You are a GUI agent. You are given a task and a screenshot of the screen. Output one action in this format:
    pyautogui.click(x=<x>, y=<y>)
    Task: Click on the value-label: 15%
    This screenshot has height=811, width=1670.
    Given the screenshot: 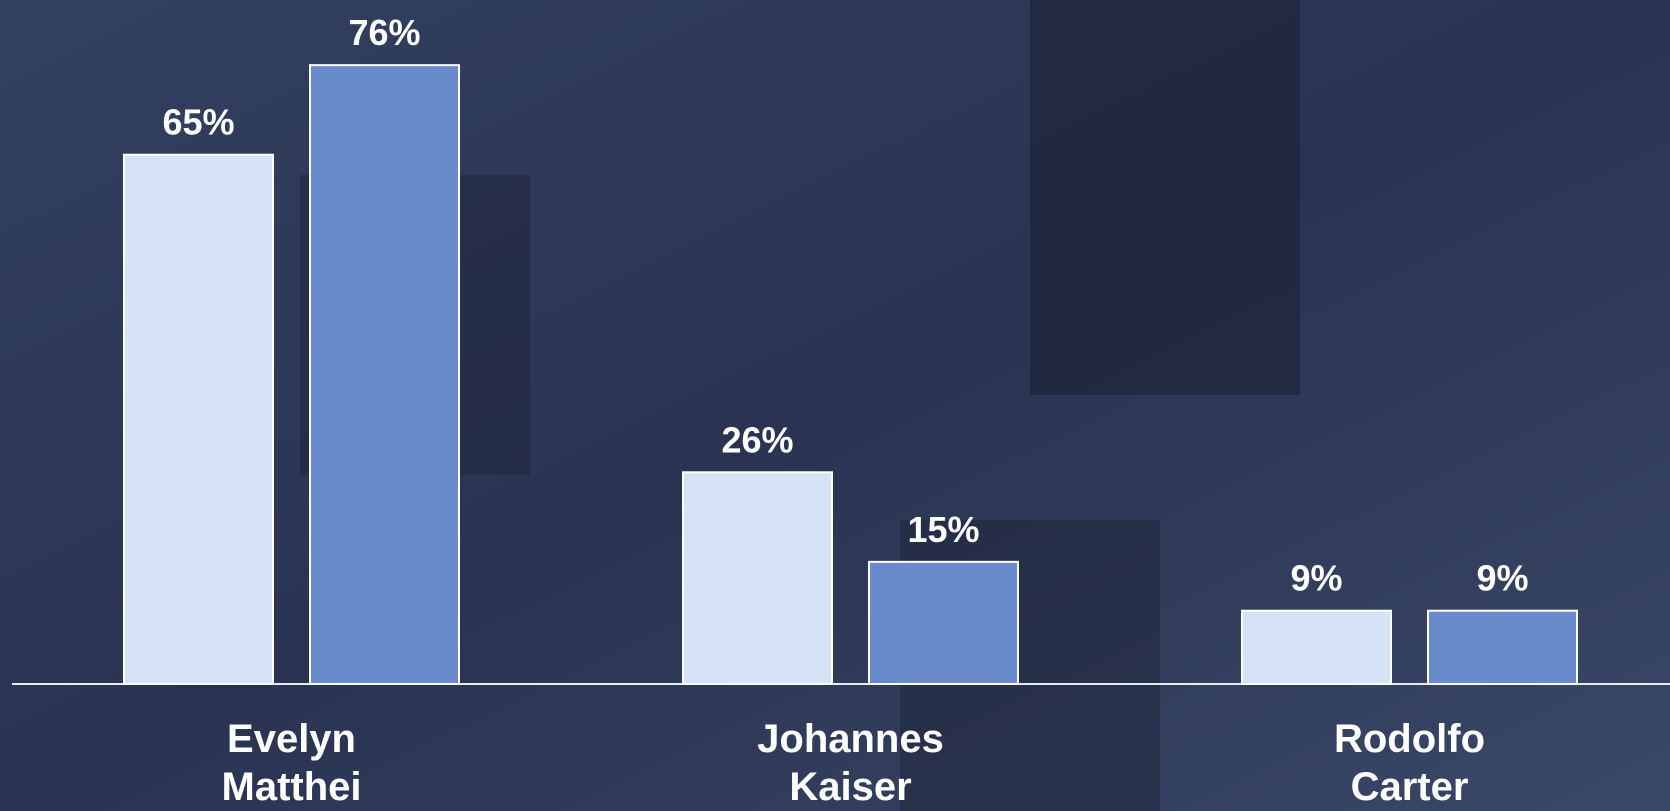 What is the action you would take?
    pyautogui.click(x=943, y=529)
    